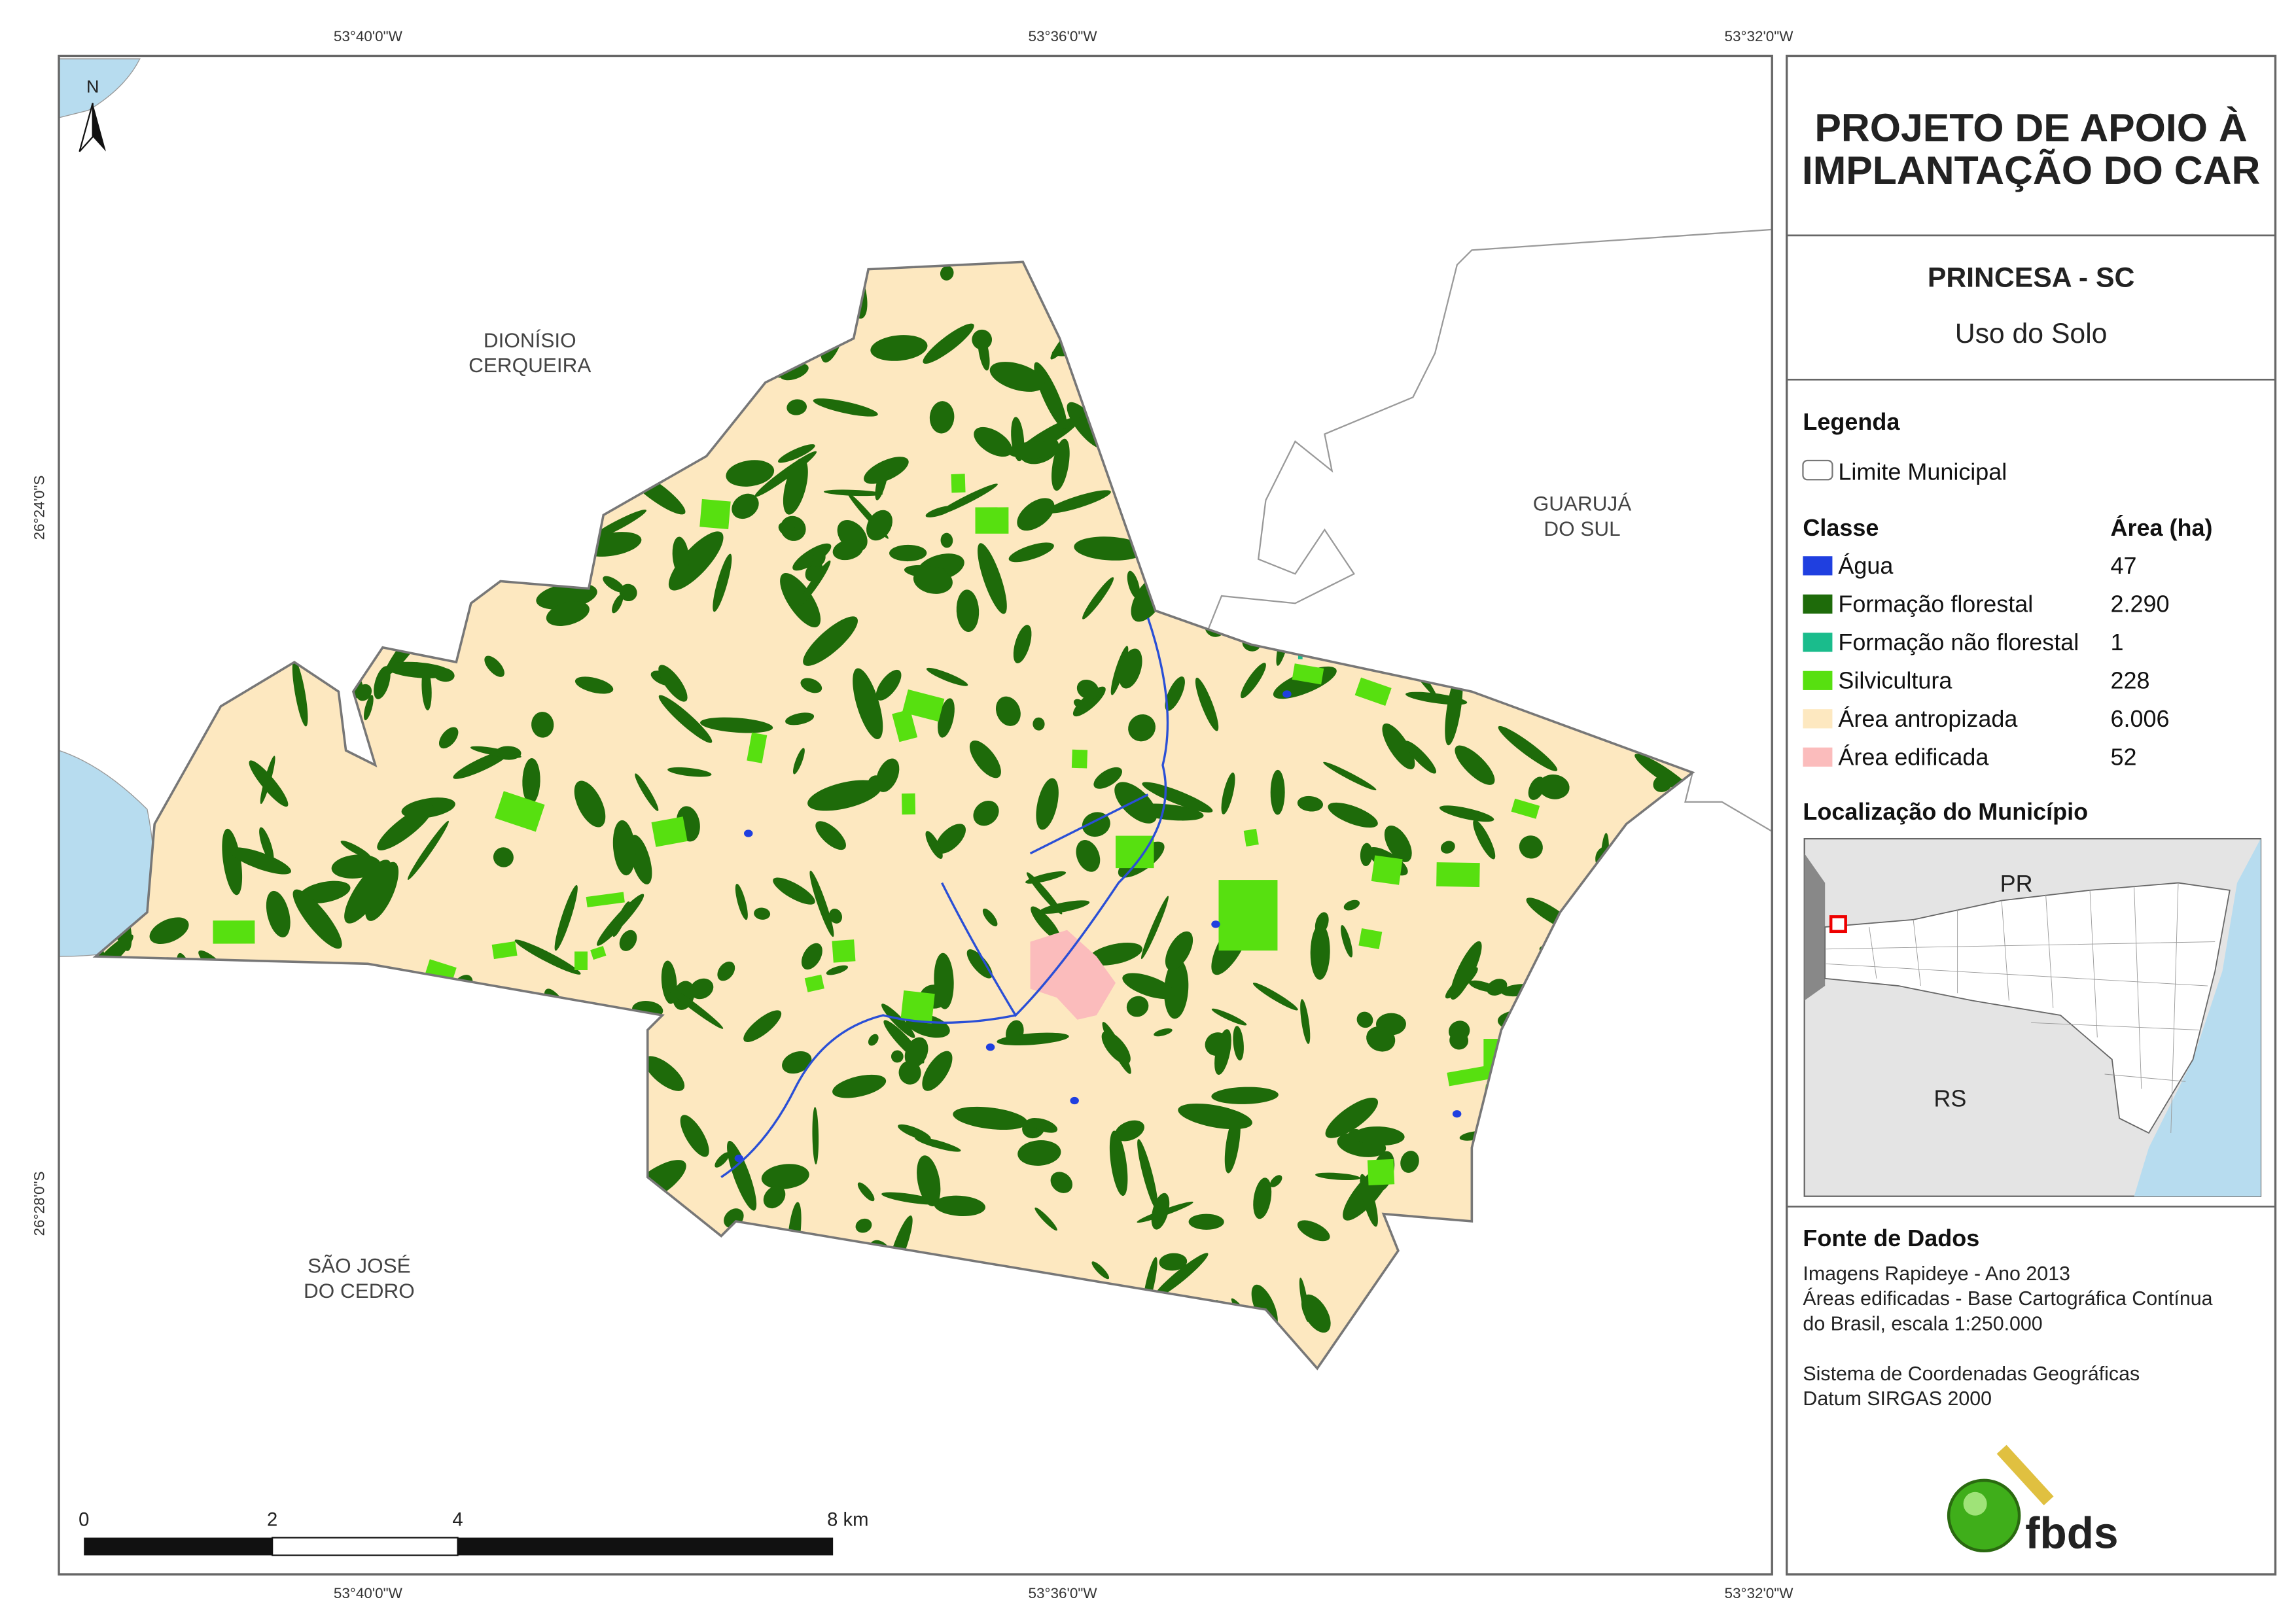  I want to click on title: IMPLANTAÇÃO DO CAR, so click(2031, 170).